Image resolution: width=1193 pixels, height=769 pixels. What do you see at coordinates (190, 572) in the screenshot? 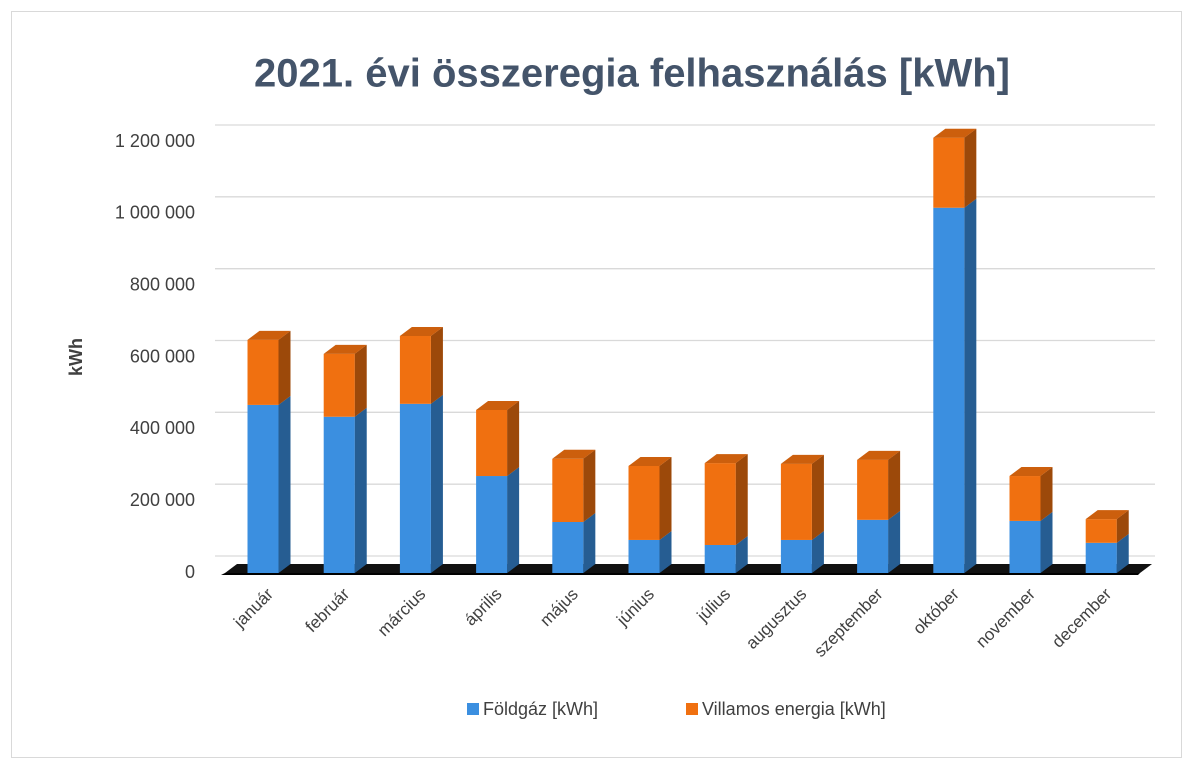
I see `y-tick-label: 0` at bounding box center [190, 572].